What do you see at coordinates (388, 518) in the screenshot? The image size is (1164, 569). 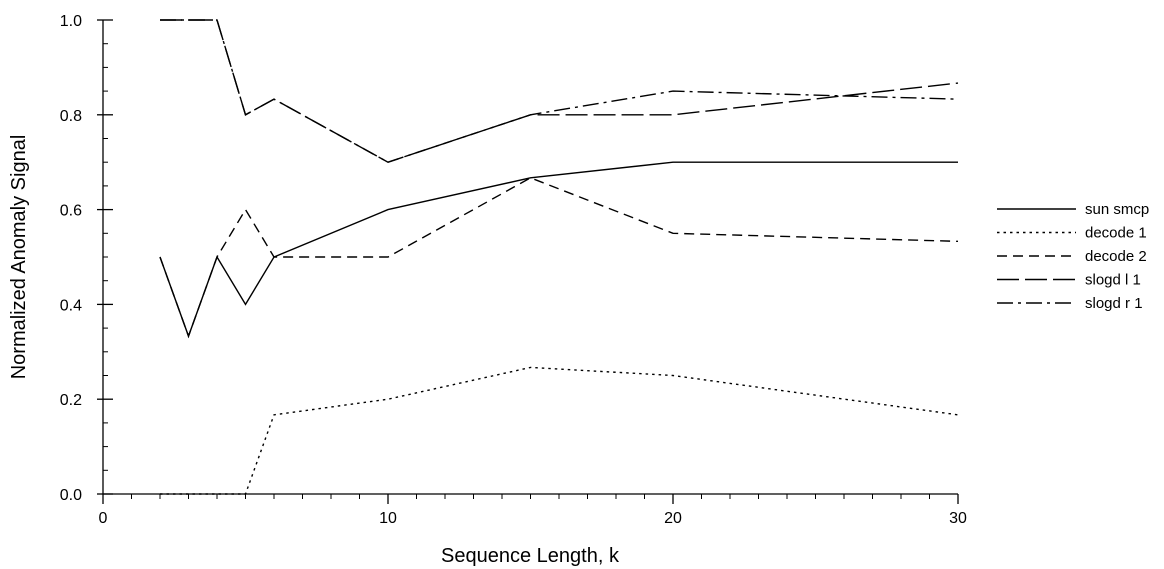 I see `x-tick-label: 10` at bounding box center [388, 518].